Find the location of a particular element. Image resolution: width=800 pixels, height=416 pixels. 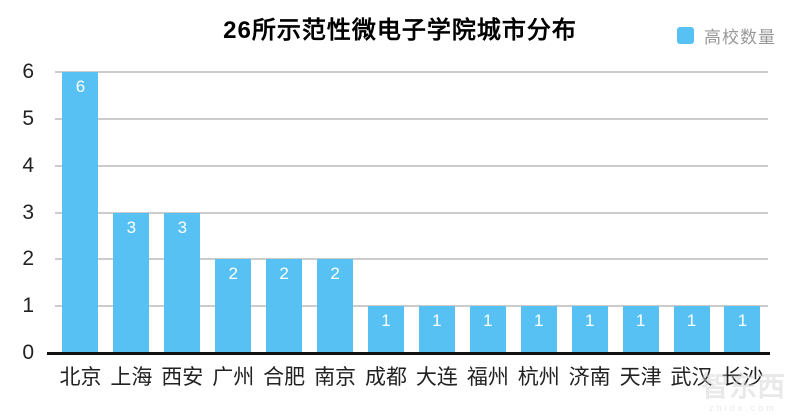

bar-column: 6 is located at coordinates (80, 212).